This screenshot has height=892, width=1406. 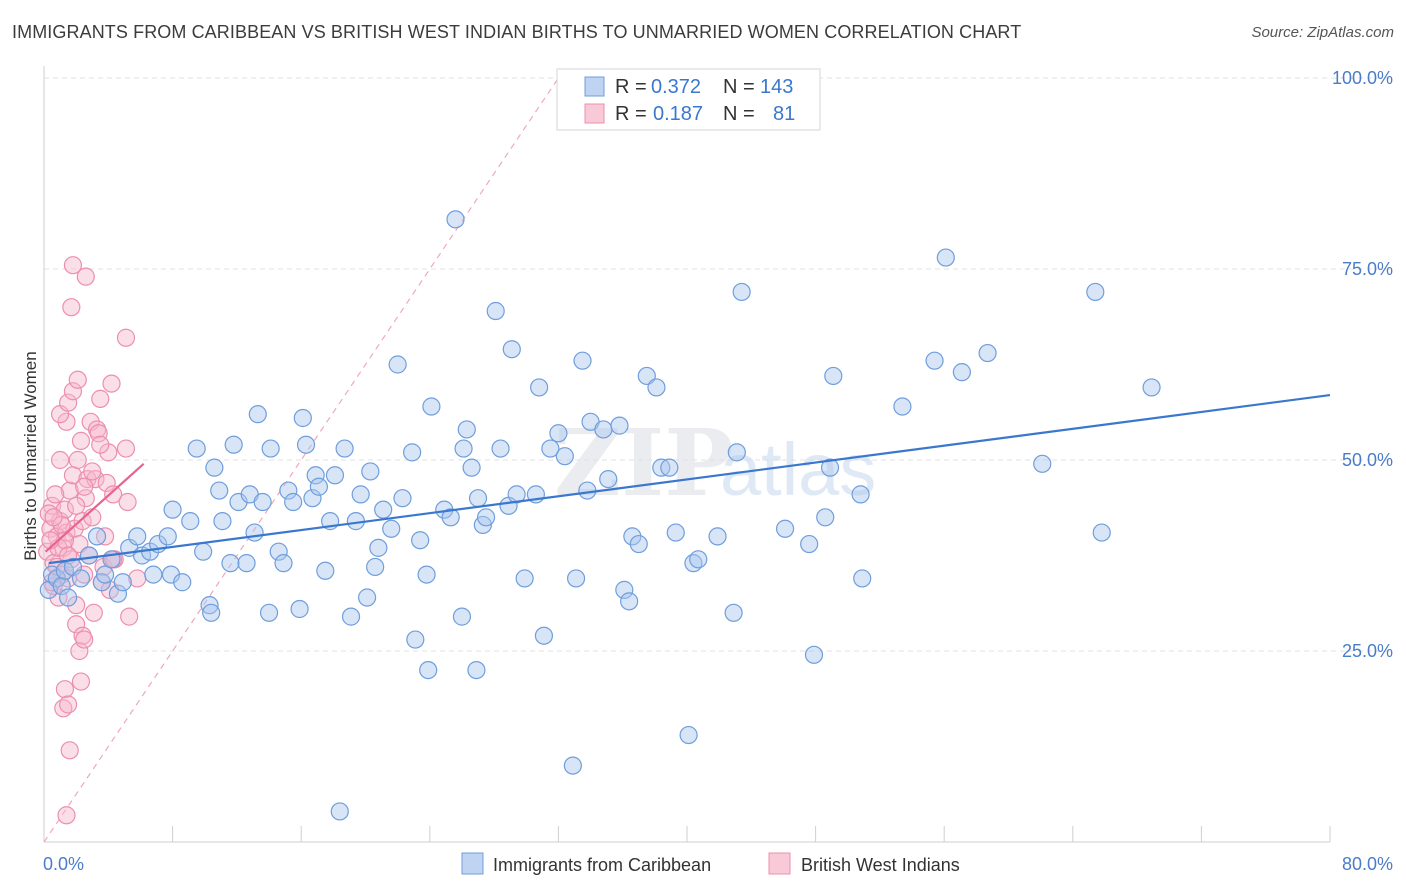 I want to click on bottom-legend-label-blue: Immigrants from Caribbean, so click(x=602, y=865).